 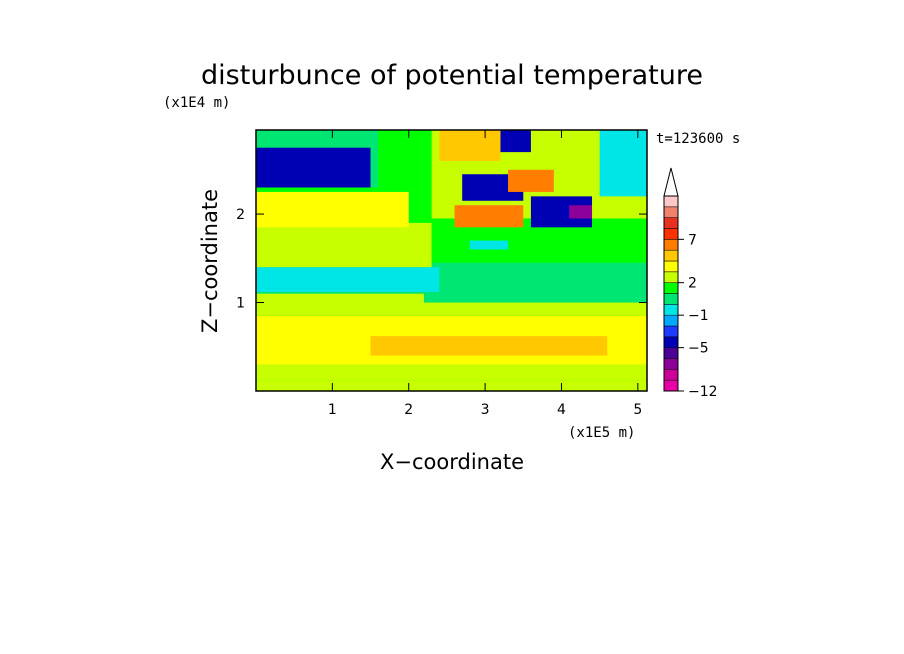 I want to click on colorbar-label-4: −12, so click(x=703, y=392).